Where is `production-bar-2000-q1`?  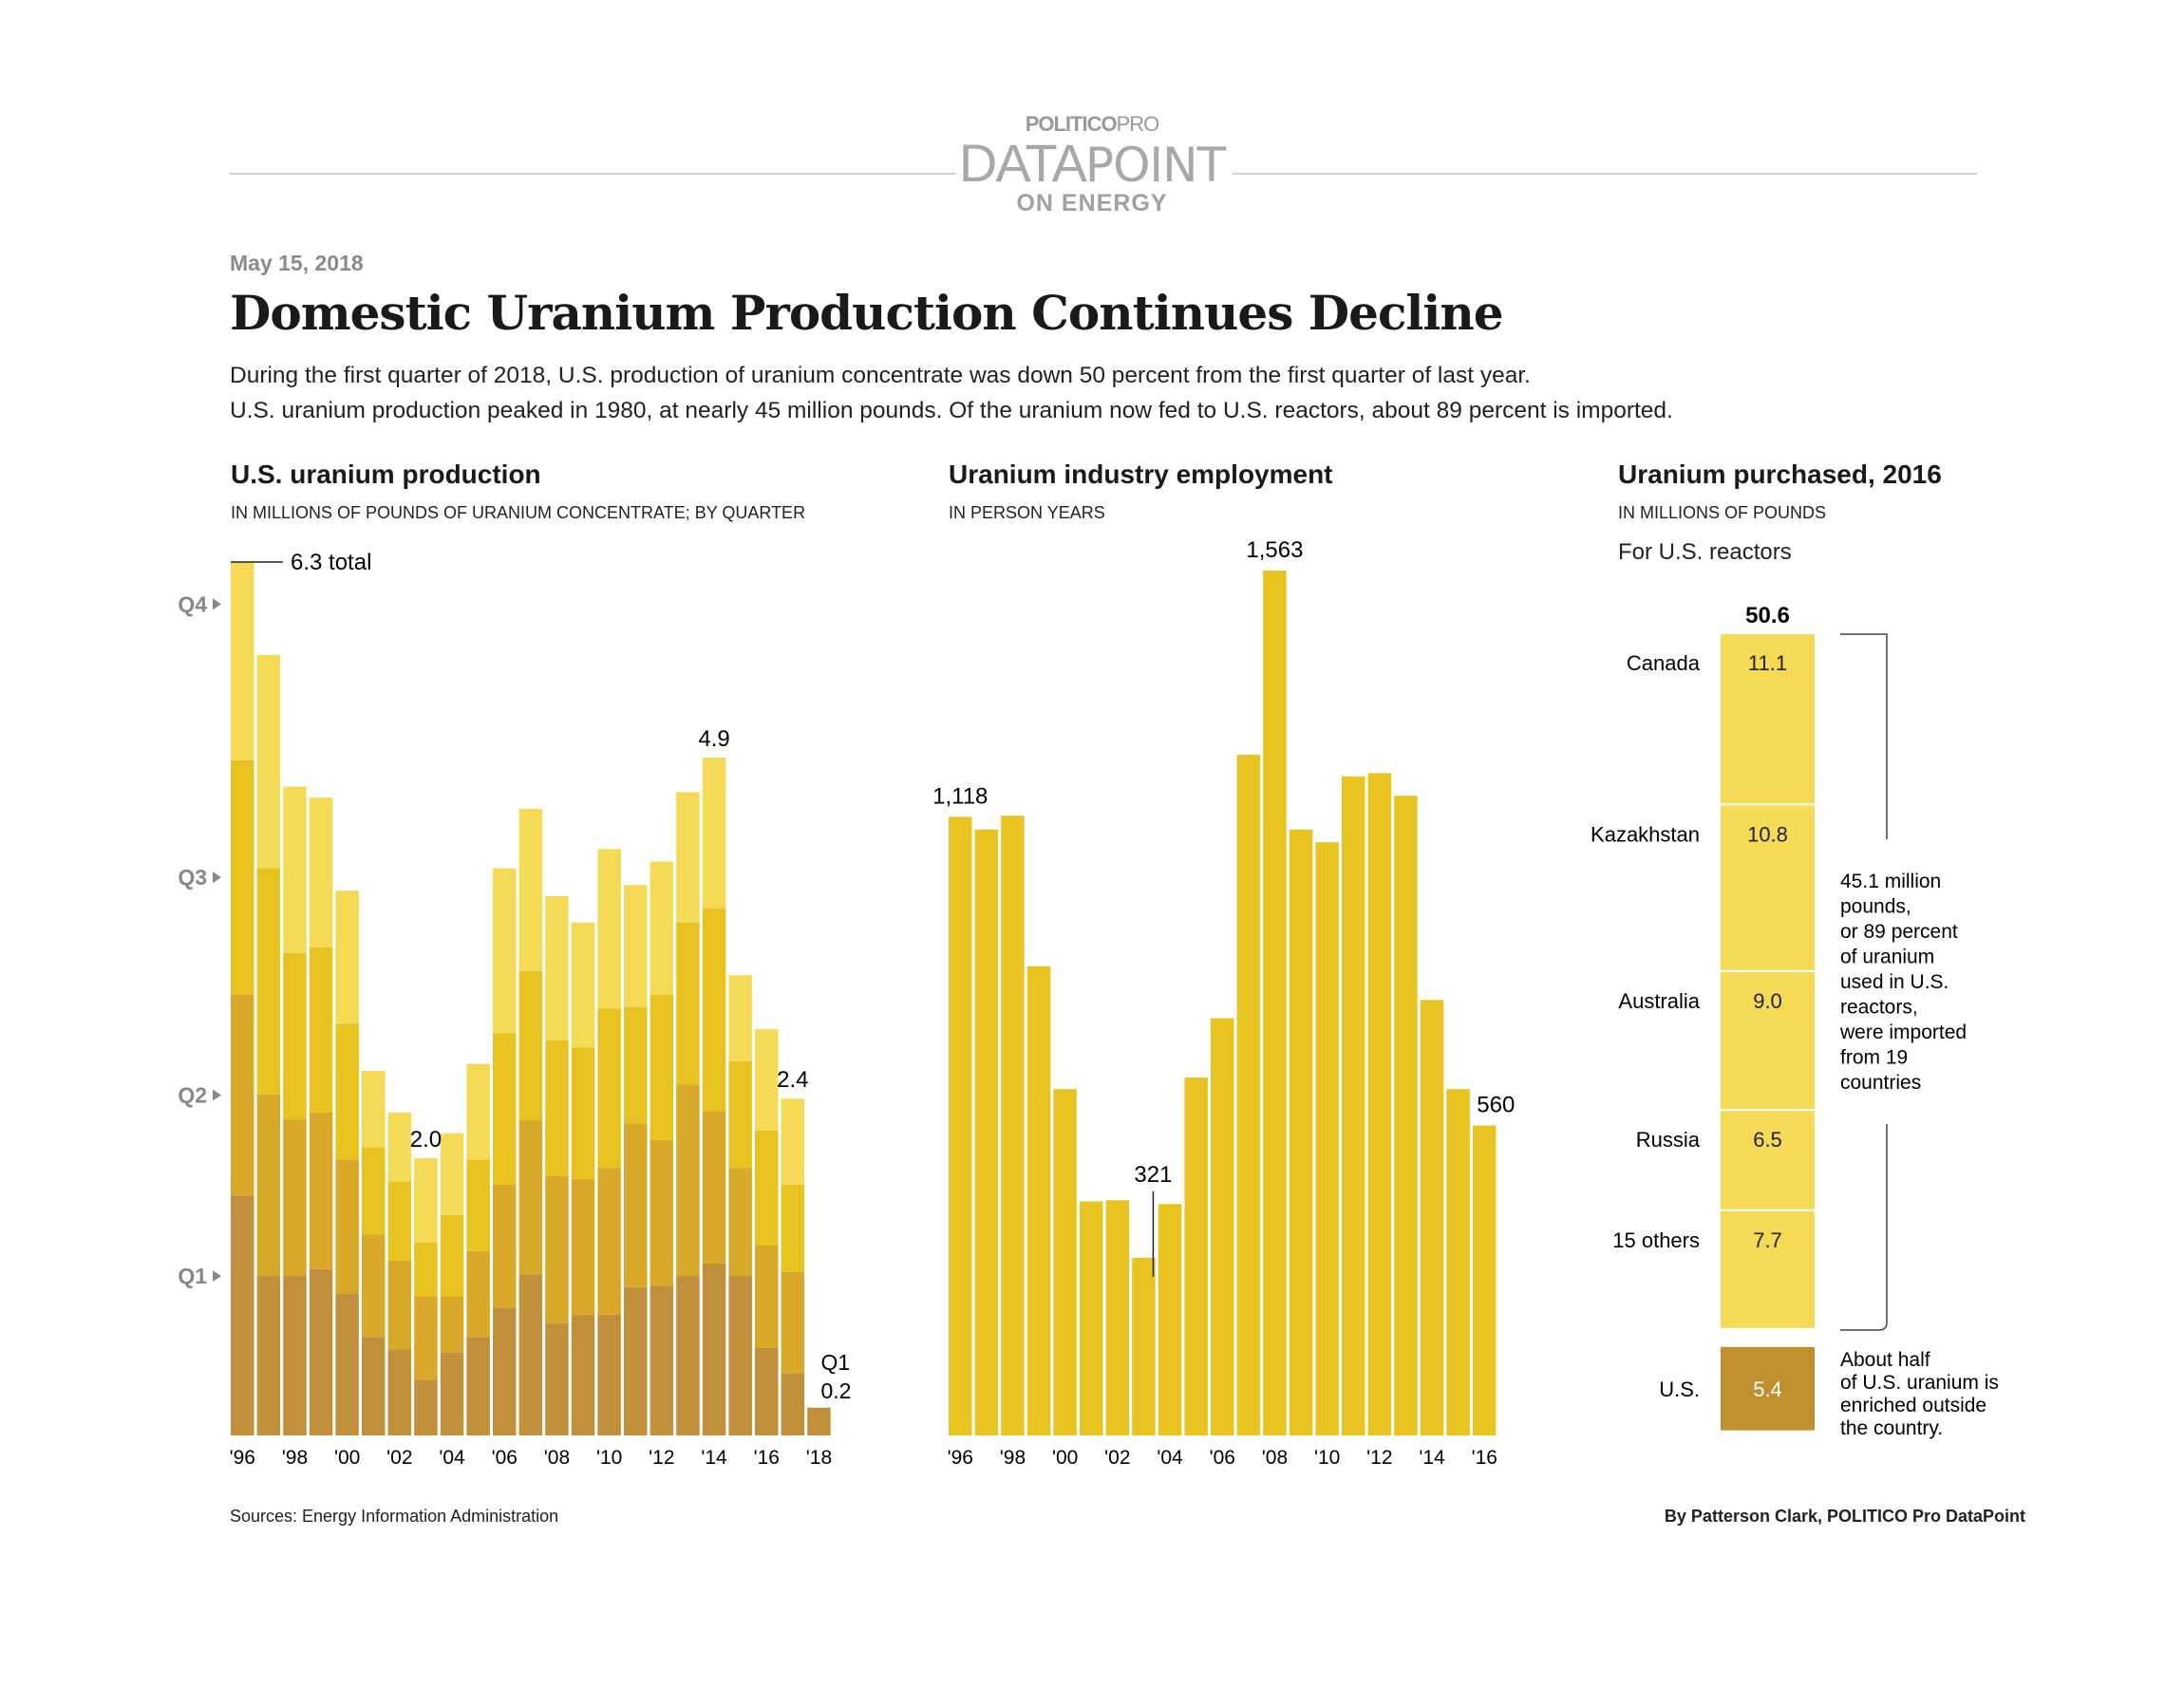 production-bar-2000-q1 is located at coordinates (347, 1364).